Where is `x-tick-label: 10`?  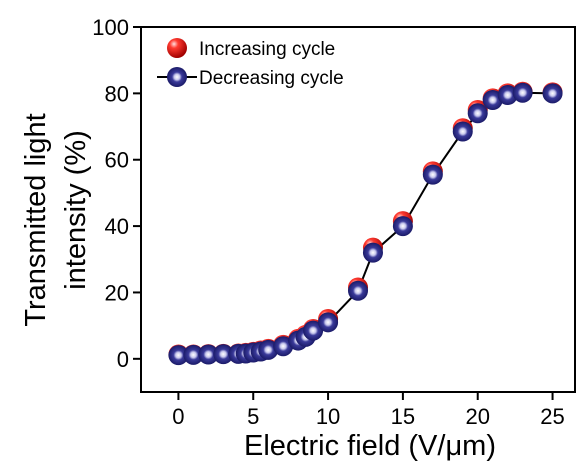 x-tick-label: 10 is located at coordinates (328, 416).